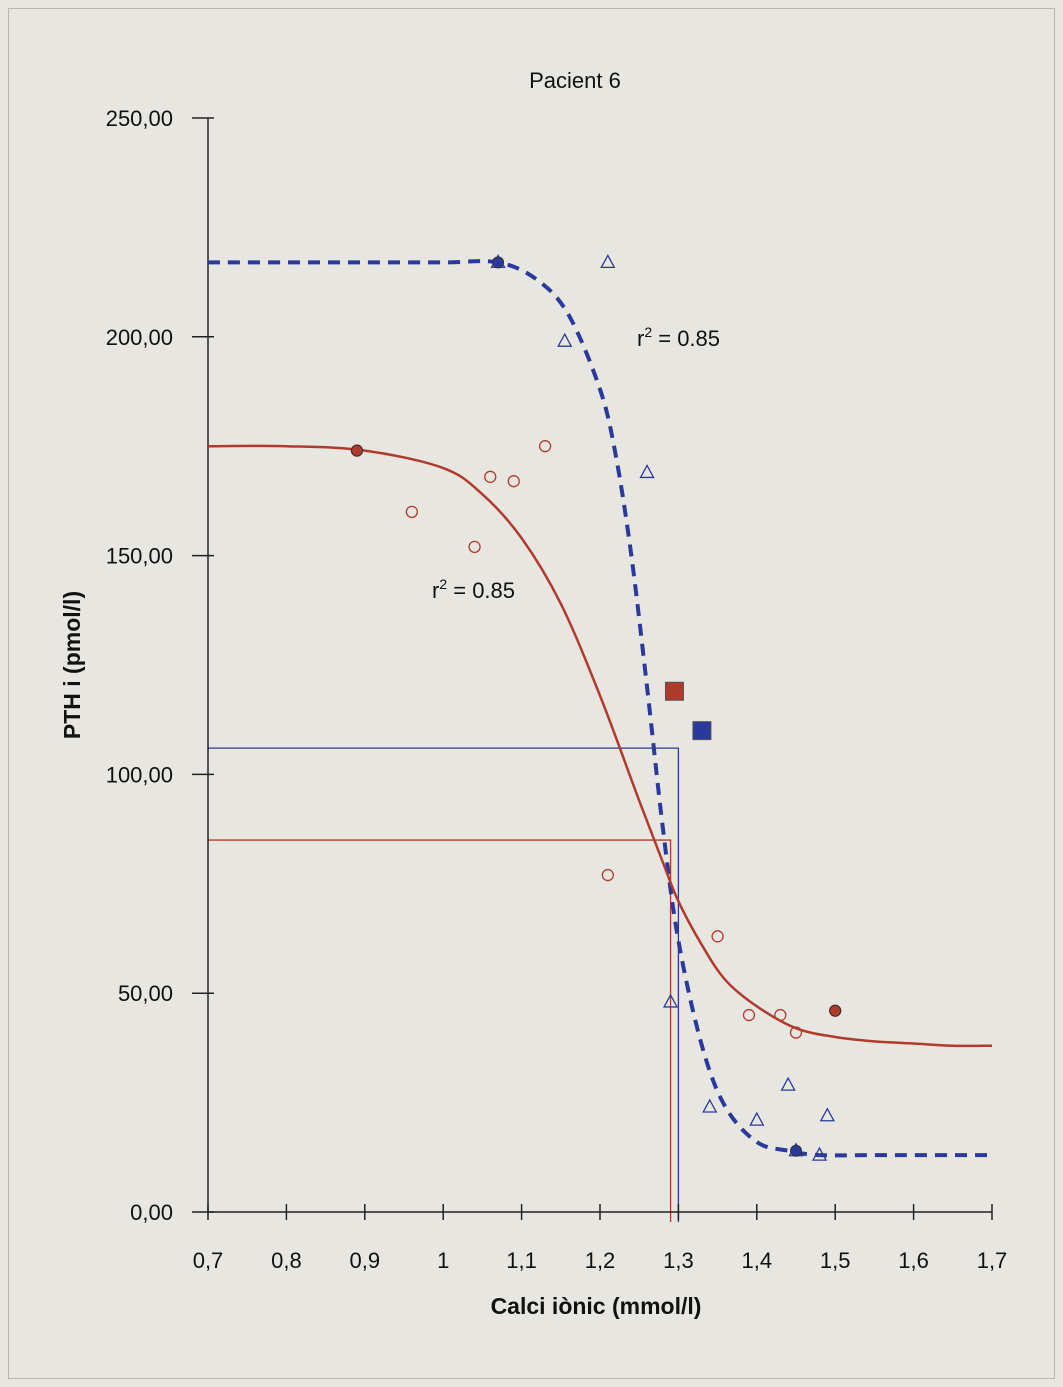  What do you see at coordinates (440, 1030) in the screenshot?
I see `red-setpoint-guide` at bounding box center [440, 1030].